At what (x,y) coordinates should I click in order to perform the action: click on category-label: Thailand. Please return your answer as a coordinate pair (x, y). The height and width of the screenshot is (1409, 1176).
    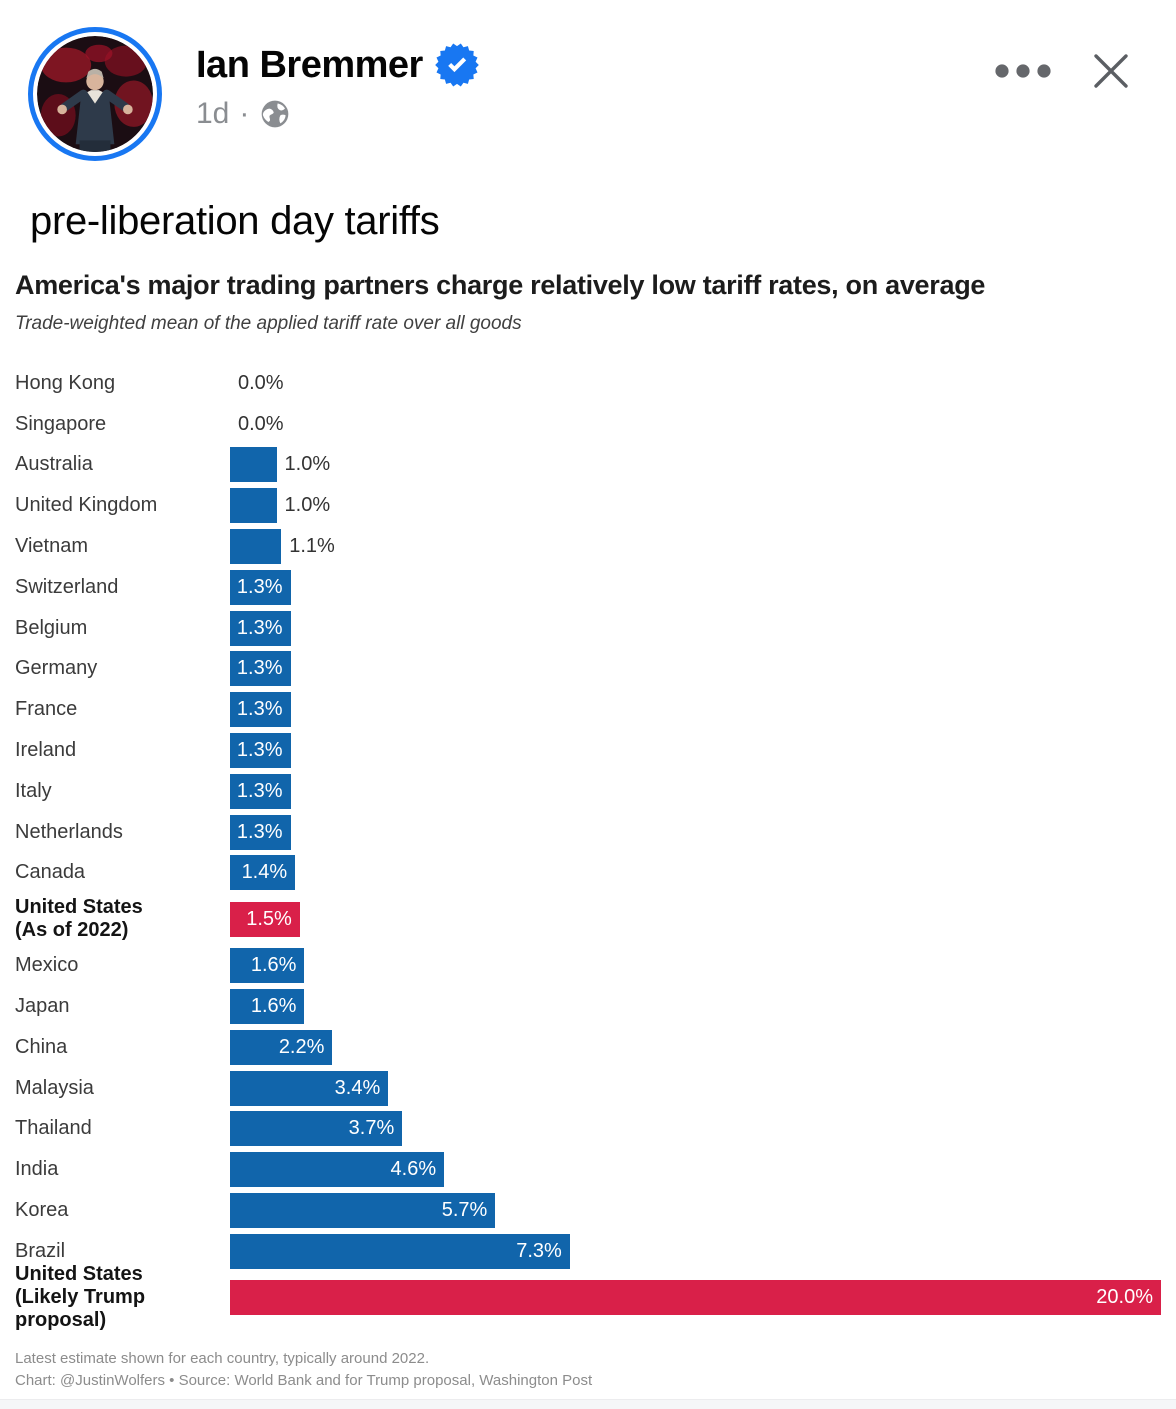
    Looking at the image, I should click on (53, 1128).